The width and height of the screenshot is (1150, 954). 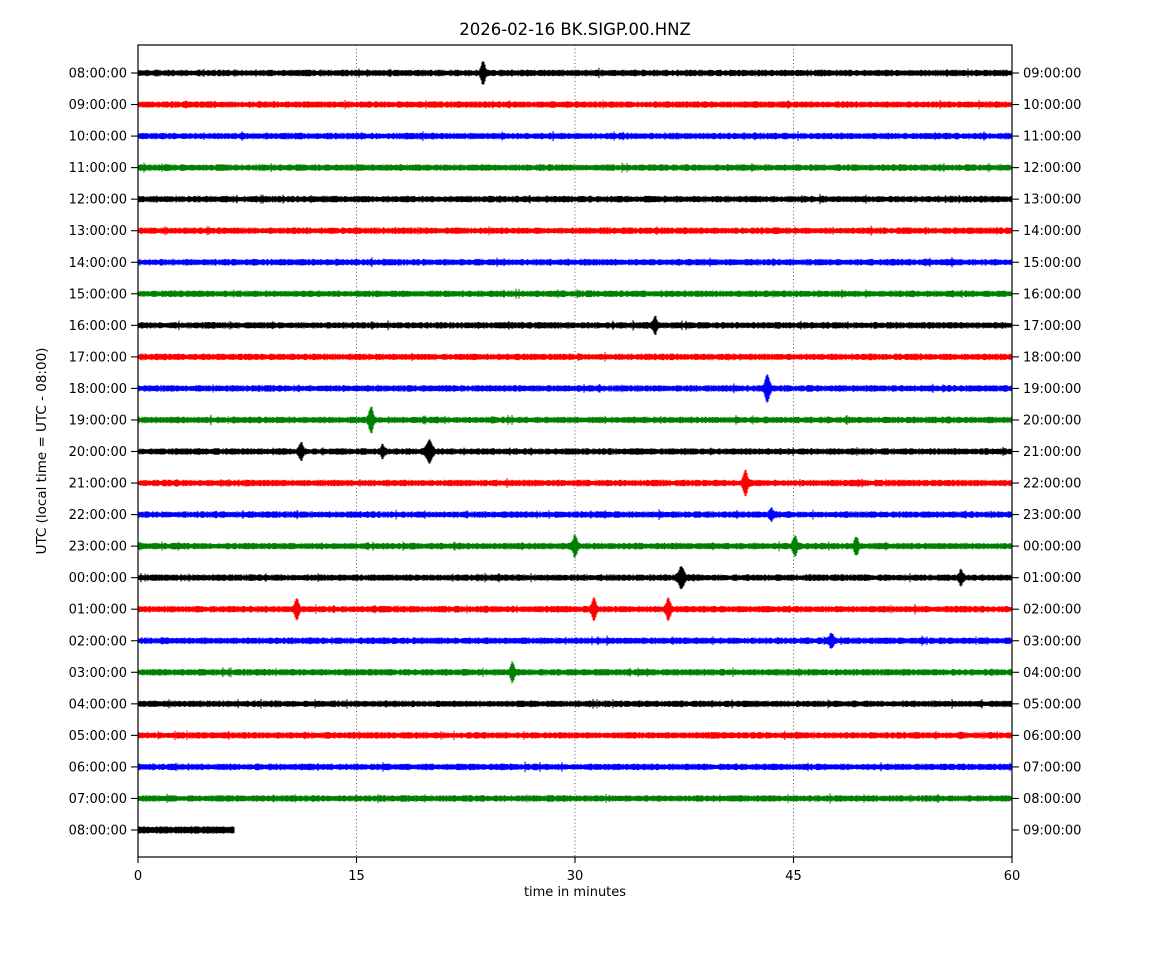 What do you see at coordinates (98, 200) in the screenshot?
I see `utc-time-label-row-5: 12:00:00` at bounding box center [98, 200].